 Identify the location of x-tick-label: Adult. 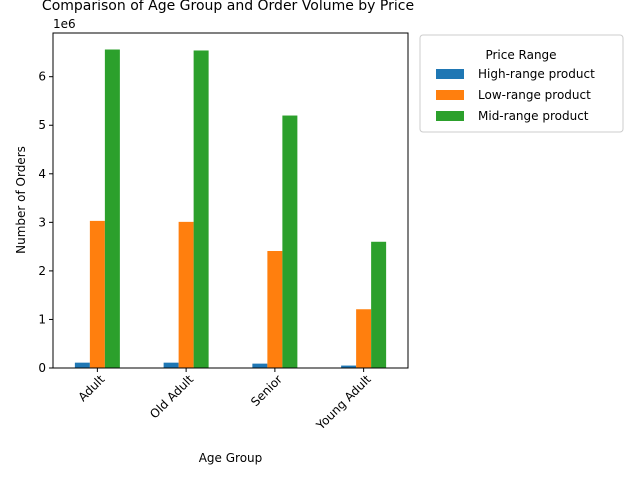
(91, 388).